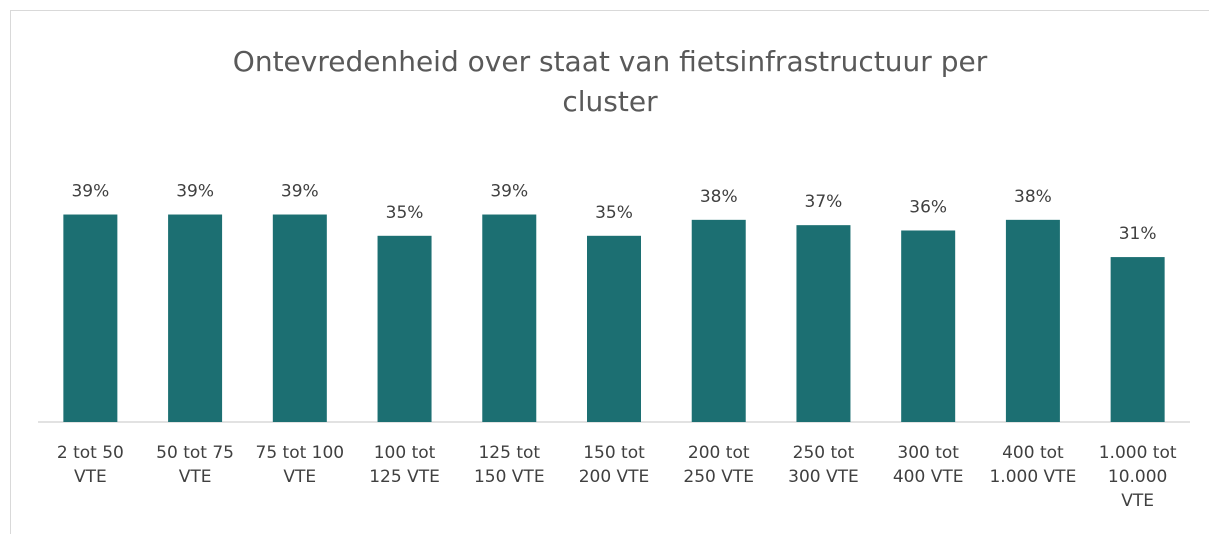 This screenshot has width=1209, height=534. Describe the element at coordinates (928, 465) in the screenshot. I see `x-tick-label: 300 tot 400 VTE` at that location.